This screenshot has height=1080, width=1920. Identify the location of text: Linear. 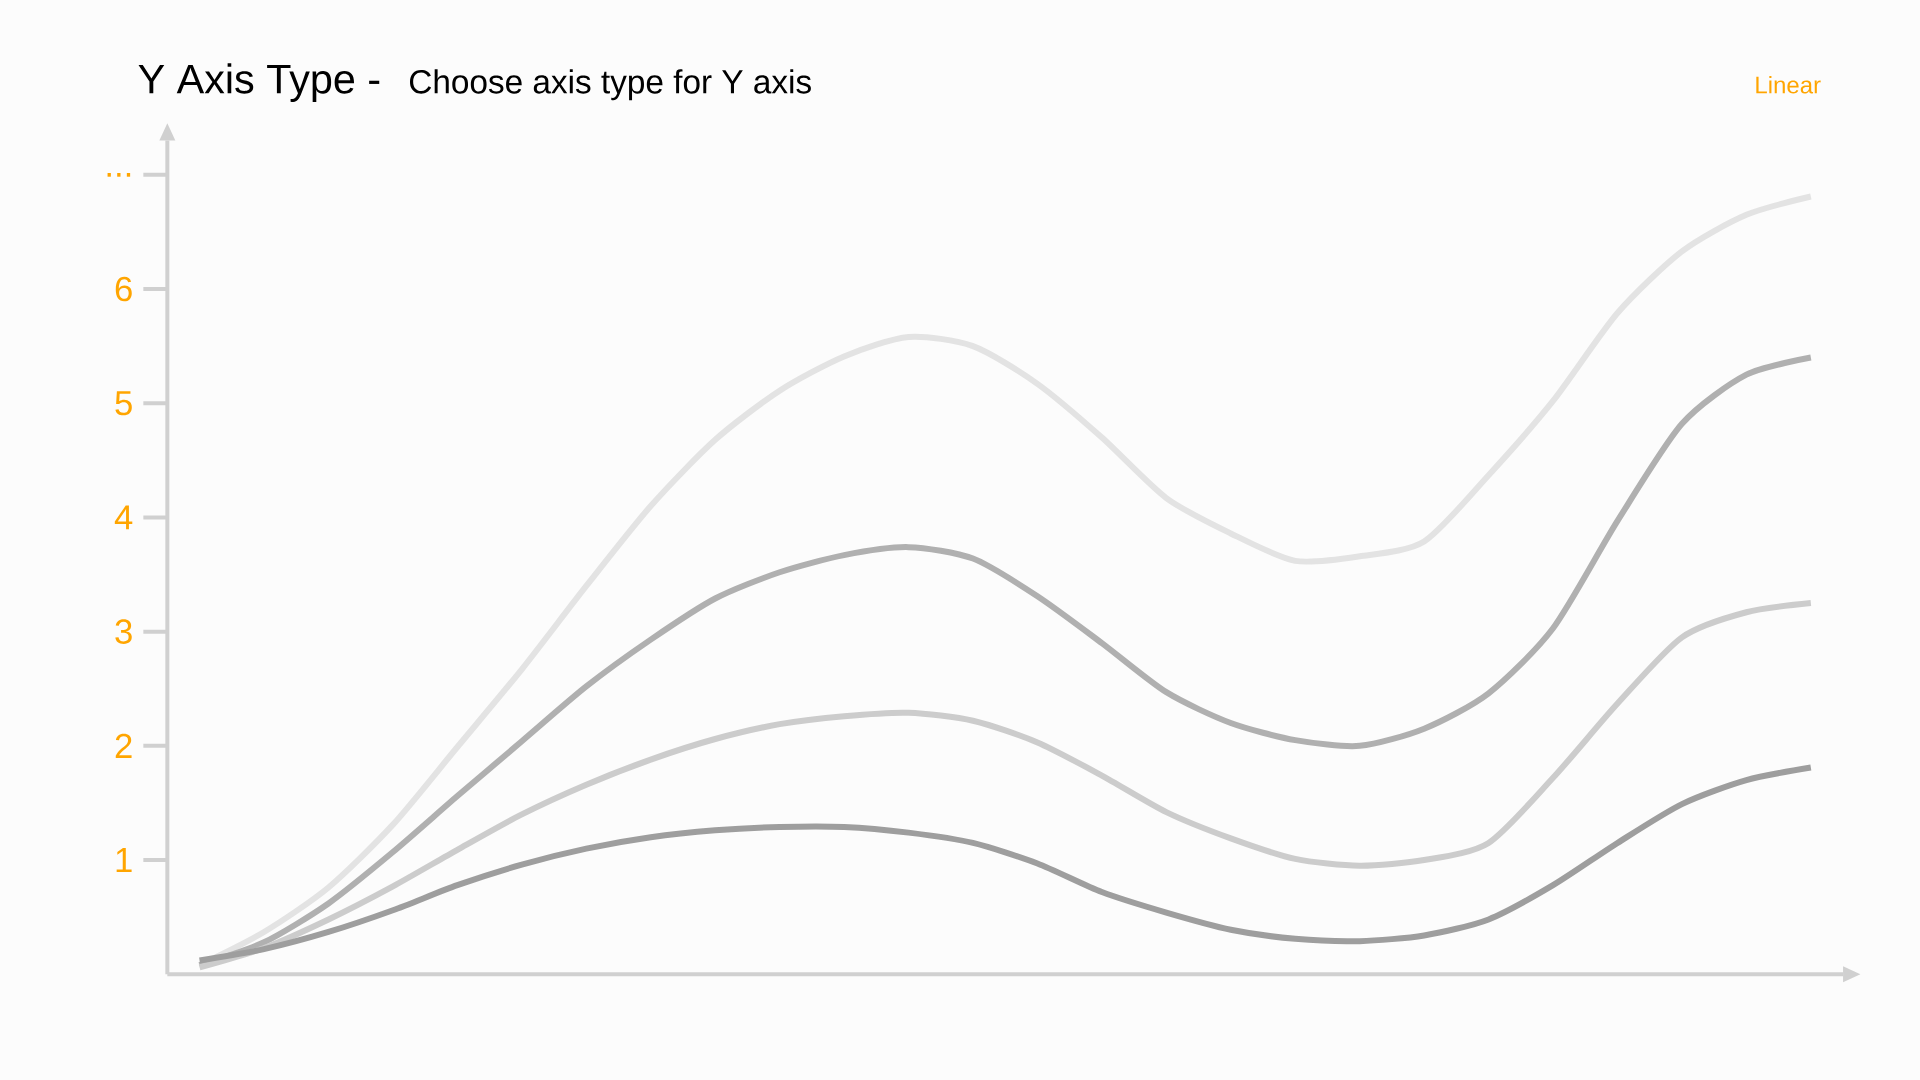
(1788, 84).